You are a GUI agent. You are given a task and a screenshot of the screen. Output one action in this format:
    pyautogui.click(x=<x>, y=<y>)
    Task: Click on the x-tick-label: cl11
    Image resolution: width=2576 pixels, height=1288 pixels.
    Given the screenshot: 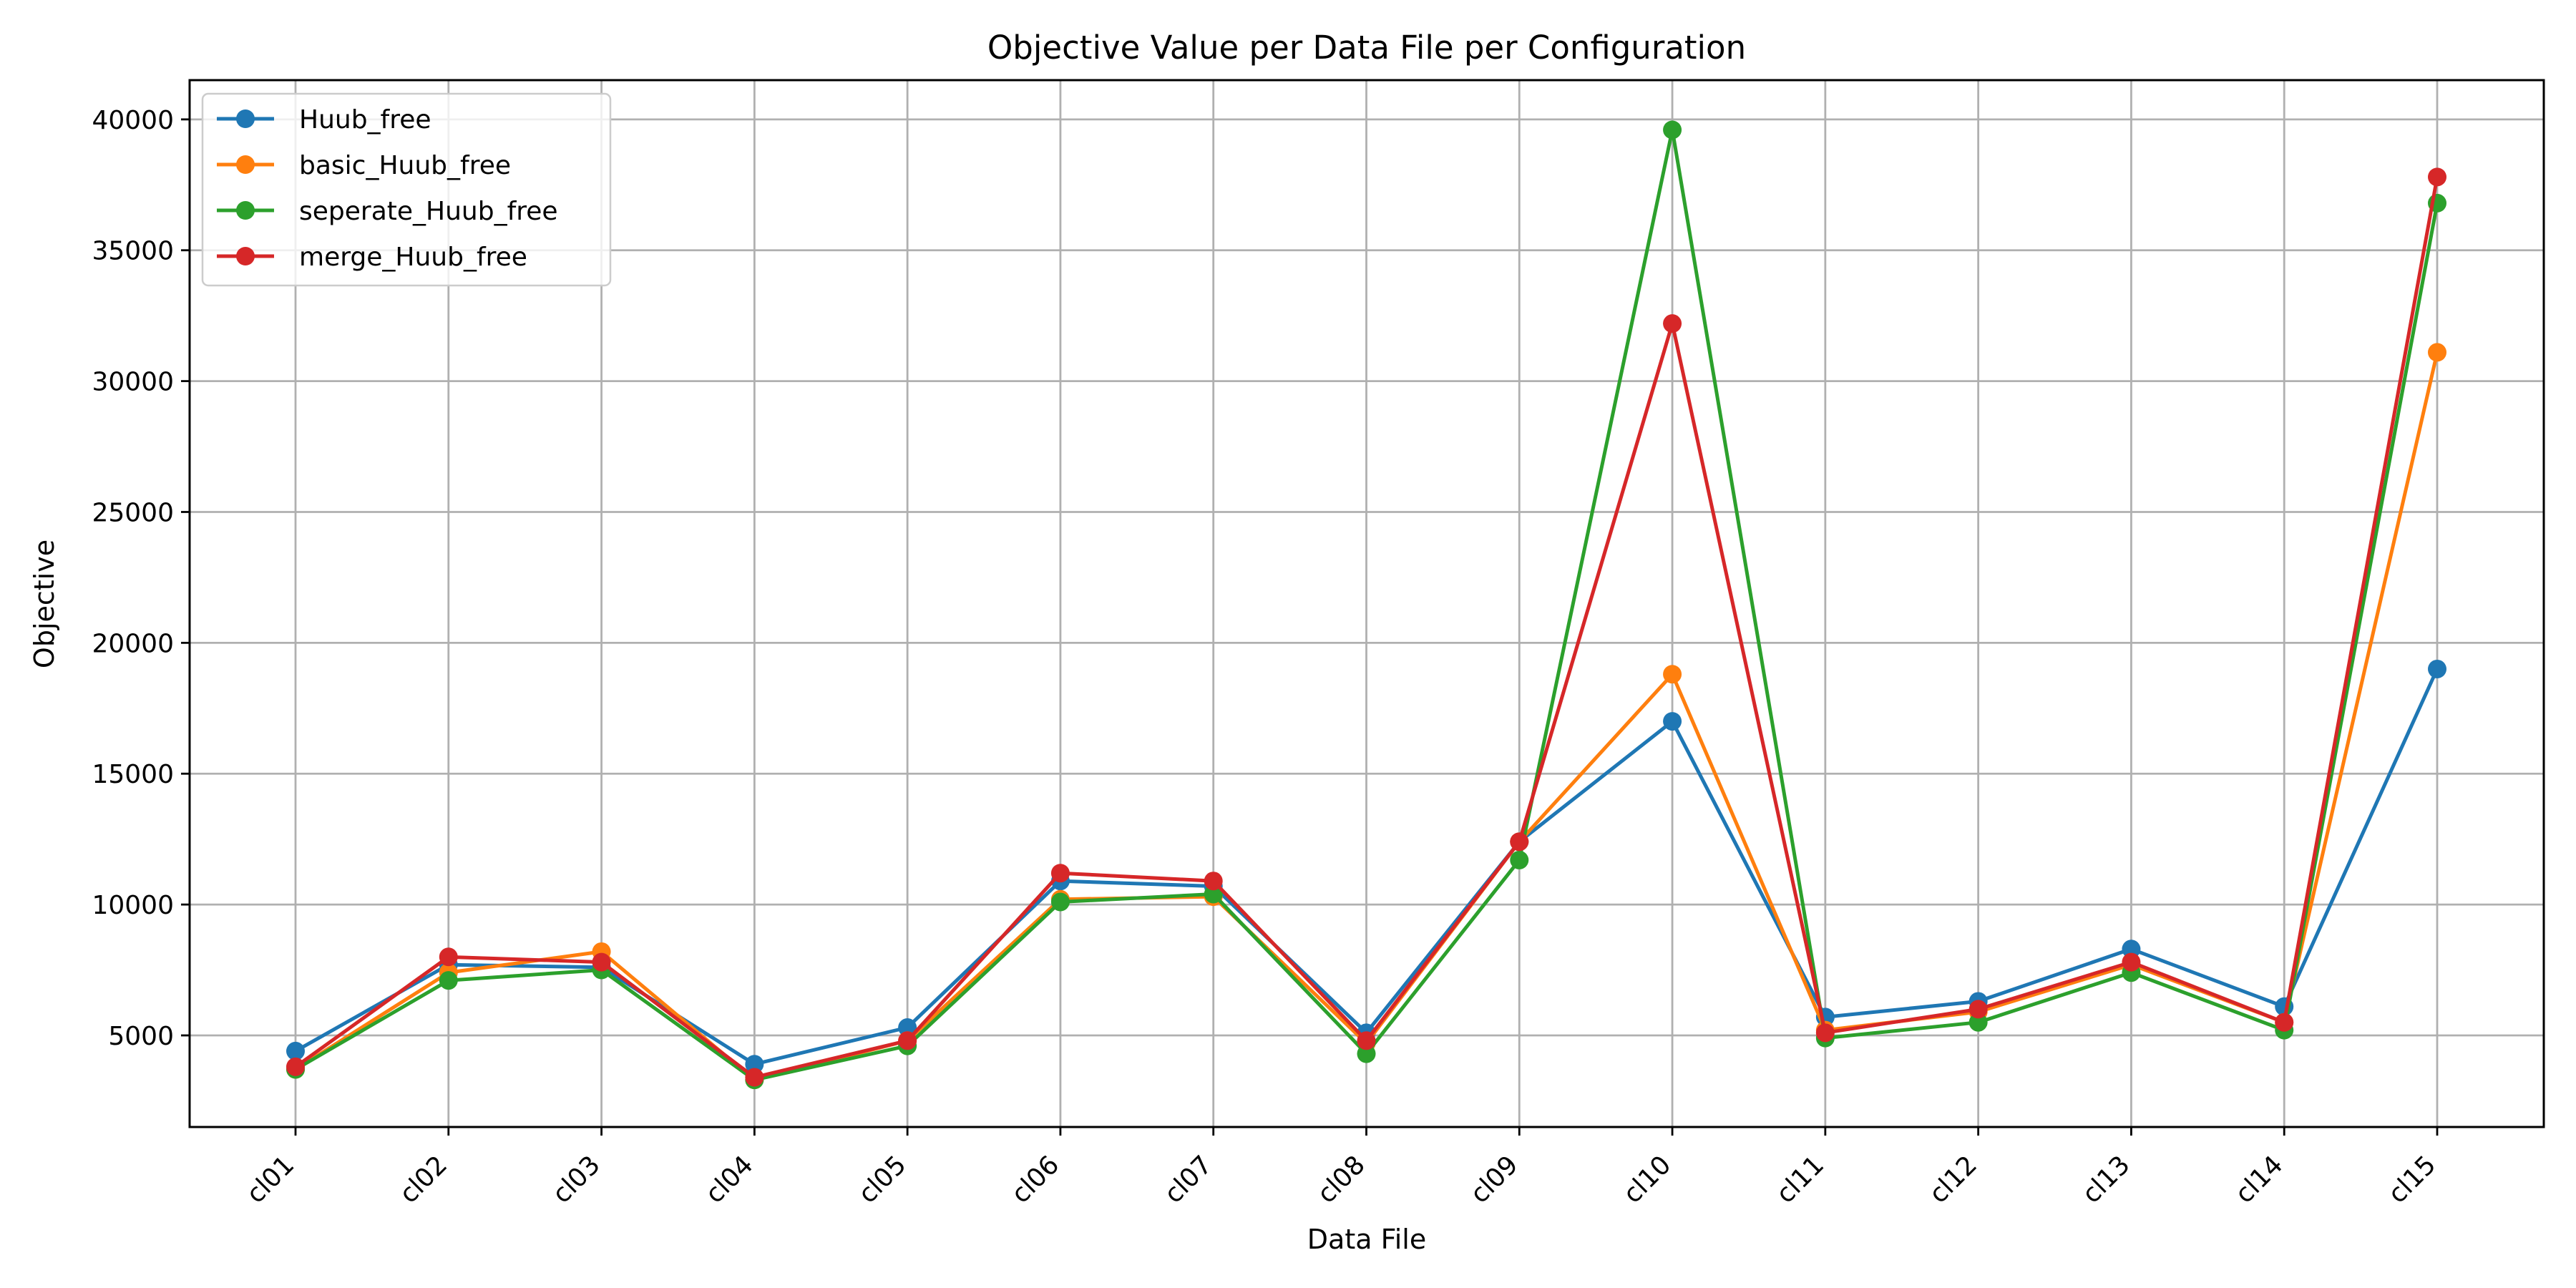 What is the action you would take?
    pyautogui.click(x=1800, y=1179)
    